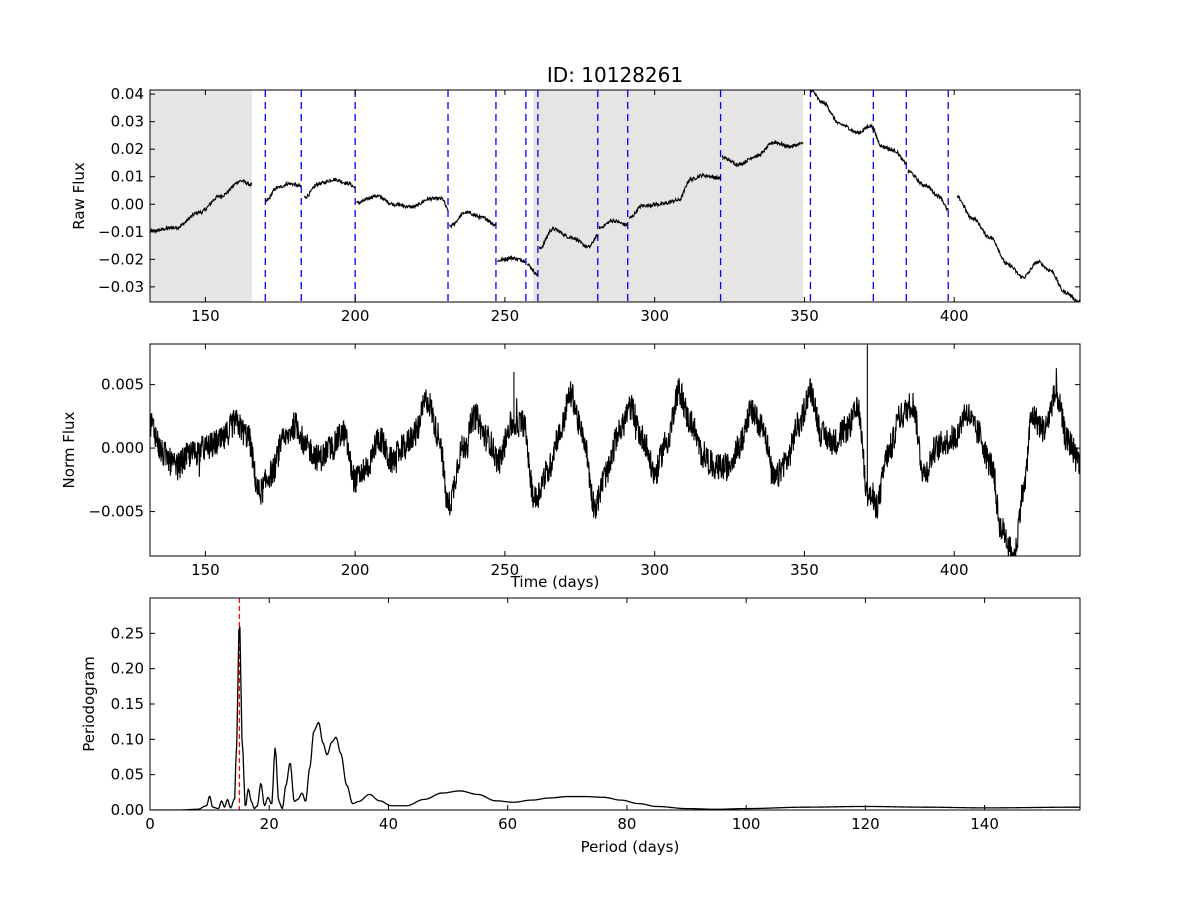  Describe the element at coordinates (121, 232) in the screenshot. I see `y-tick-label: −0.01` at that location.